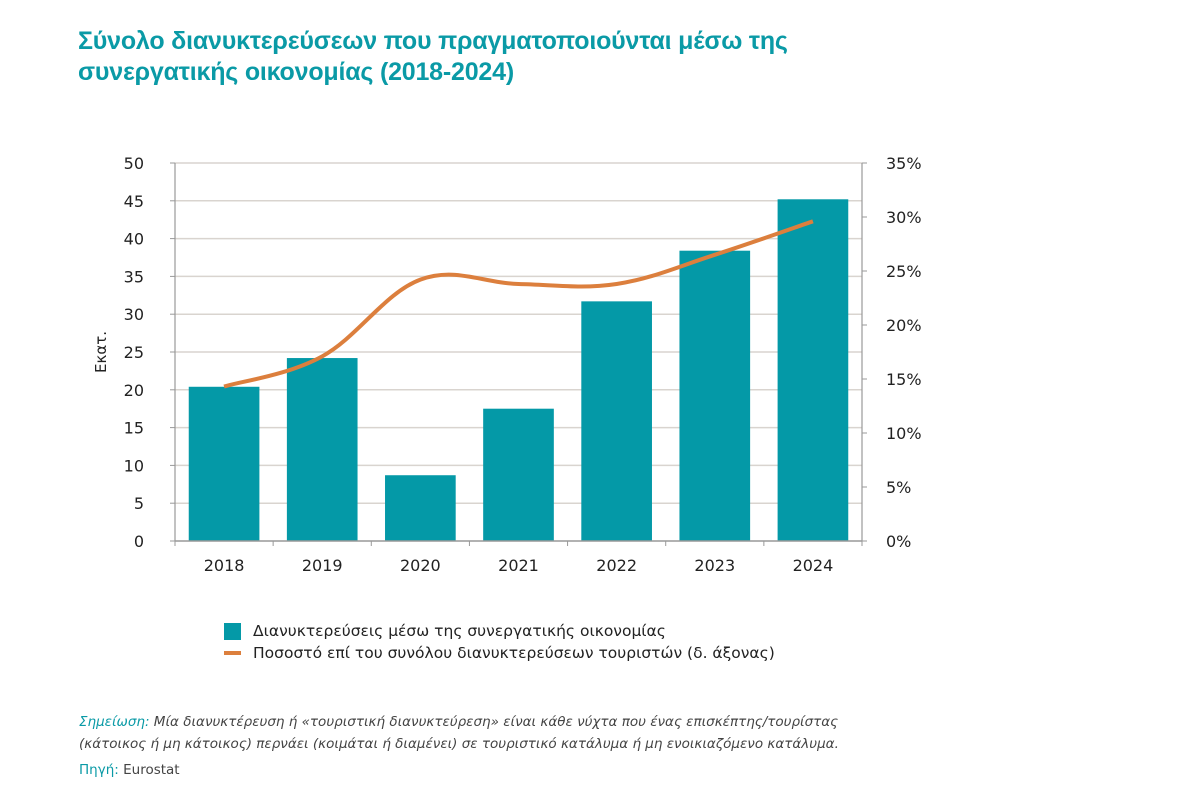 This screenshot has width=1200, height=810. I want to click on y-tick-label: 50, so click(134, 163).